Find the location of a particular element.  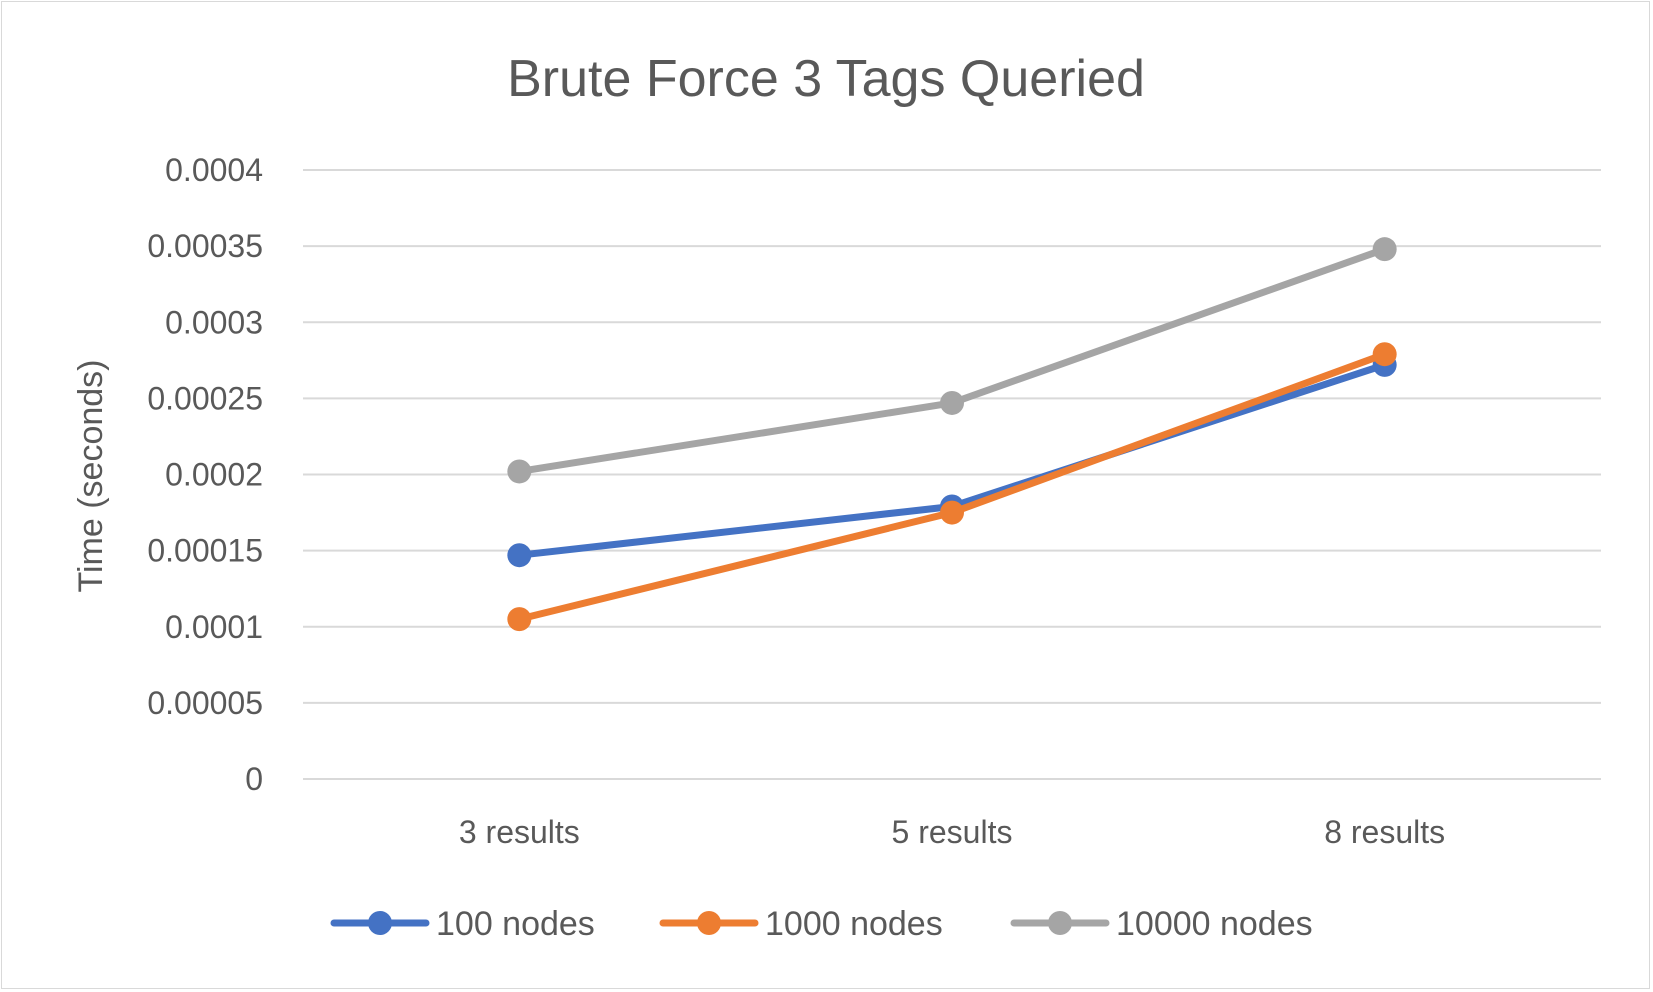

legend: 100 nodes 1000 nodes 10000 nodes is located at coordinates (821, 924).